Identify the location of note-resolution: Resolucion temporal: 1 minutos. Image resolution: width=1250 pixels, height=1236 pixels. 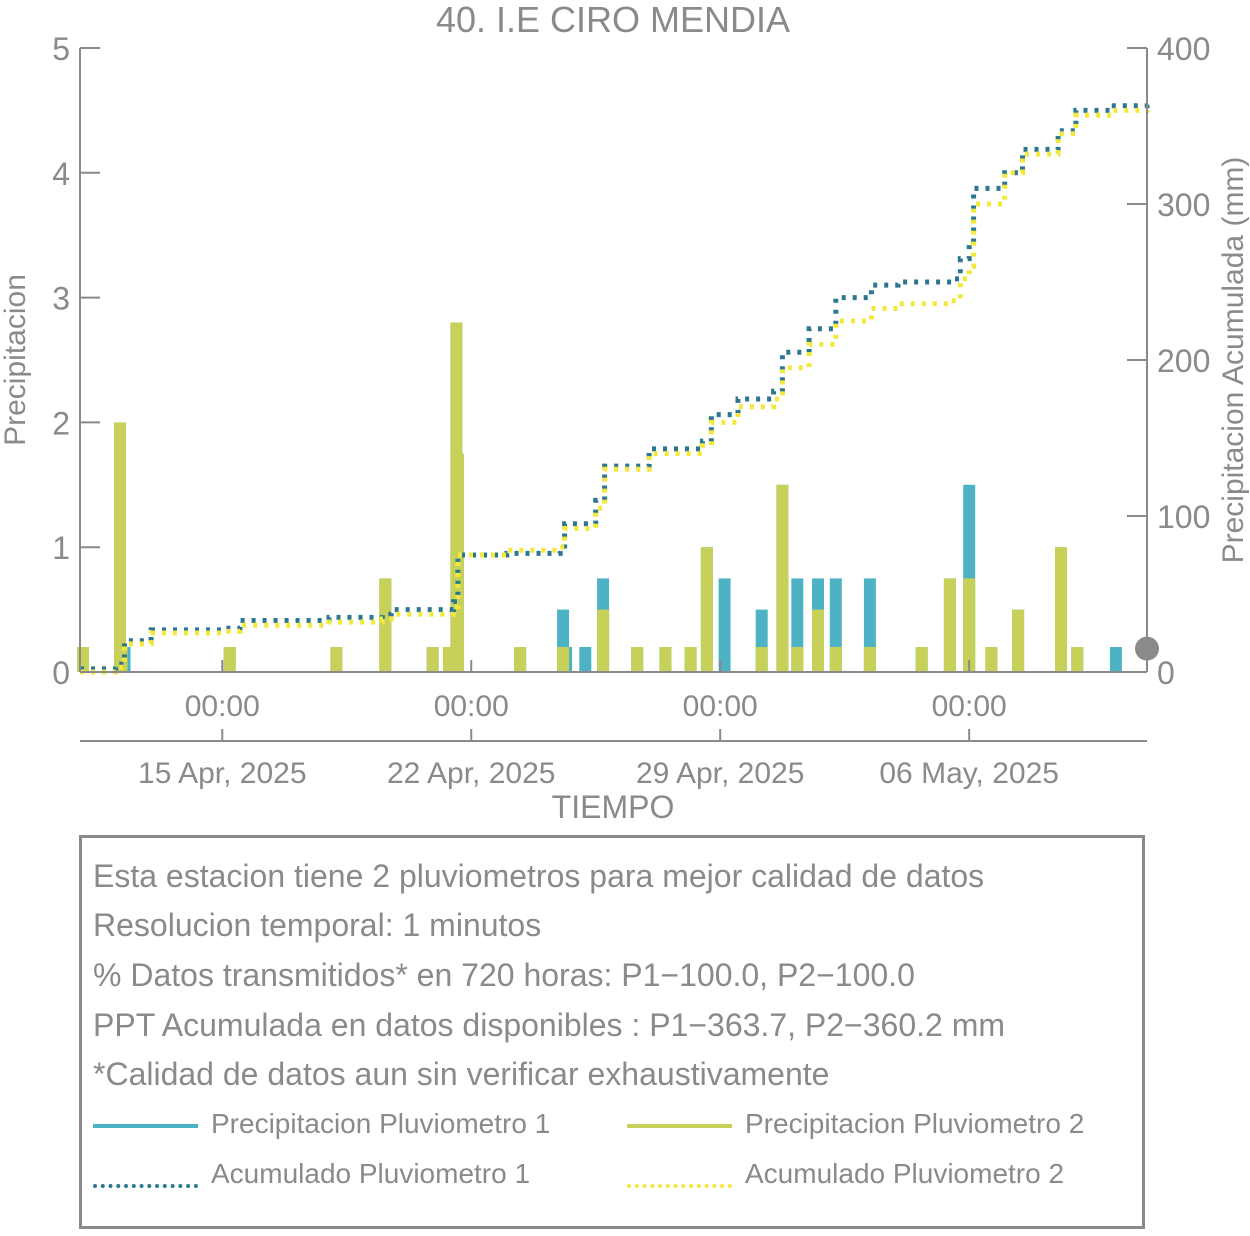
(317, 925).